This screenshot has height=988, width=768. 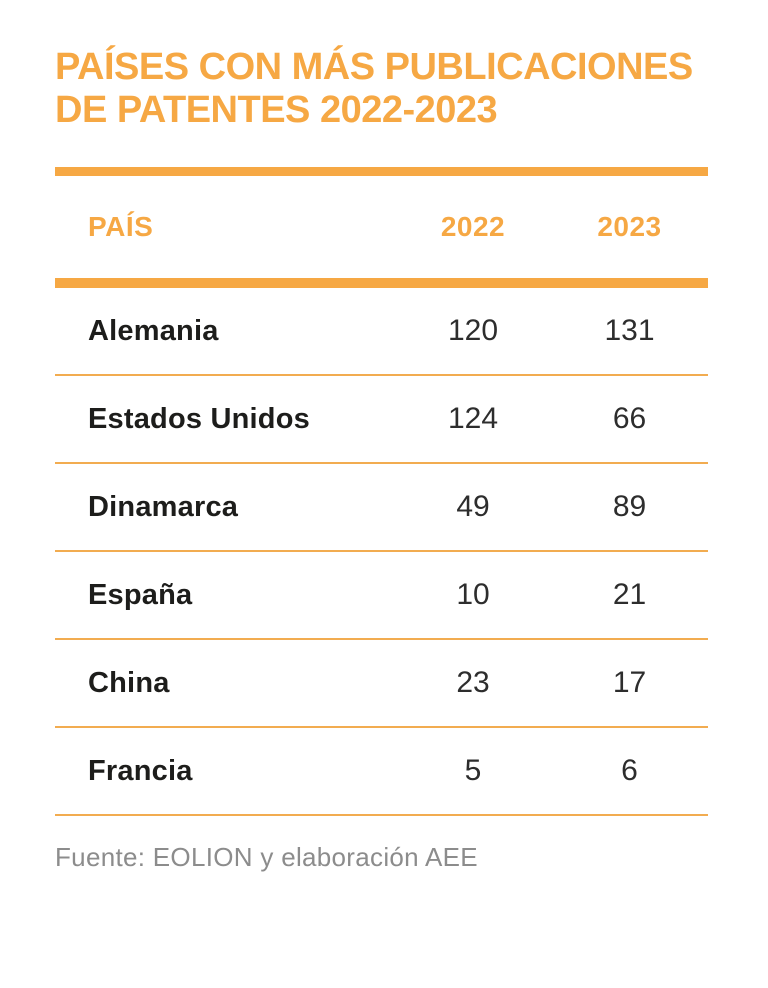 What do you see at coordinates (473, 507) in the screenshot?
I see `value-2022-cell: 49` at bounding box center [473, 507].